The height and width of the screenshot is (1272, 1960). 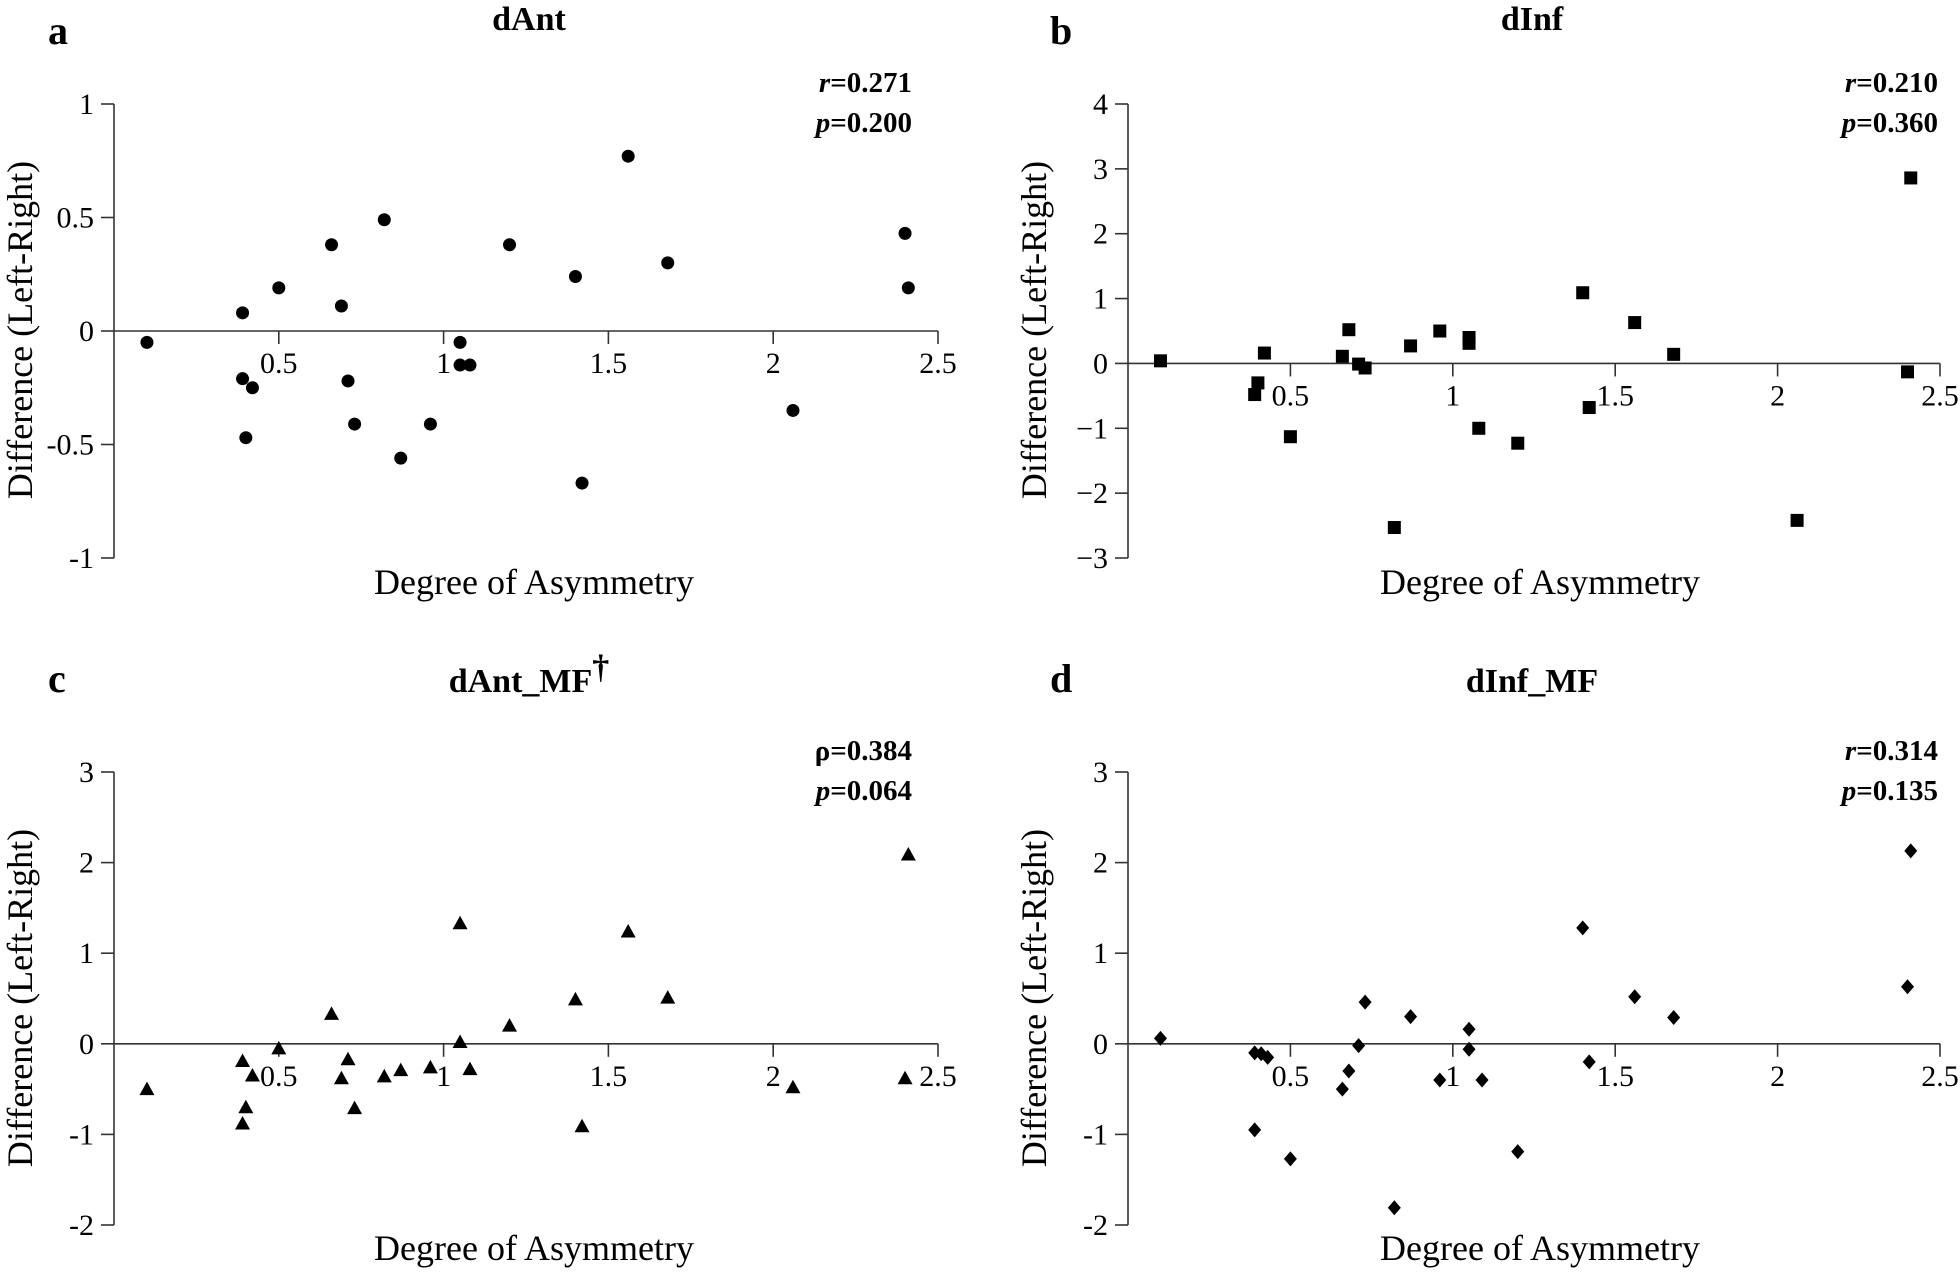 What do you see at coordinates (57, 678) in the screenshot?
I see `panel-letter: c` at bounding box center [57, 678].